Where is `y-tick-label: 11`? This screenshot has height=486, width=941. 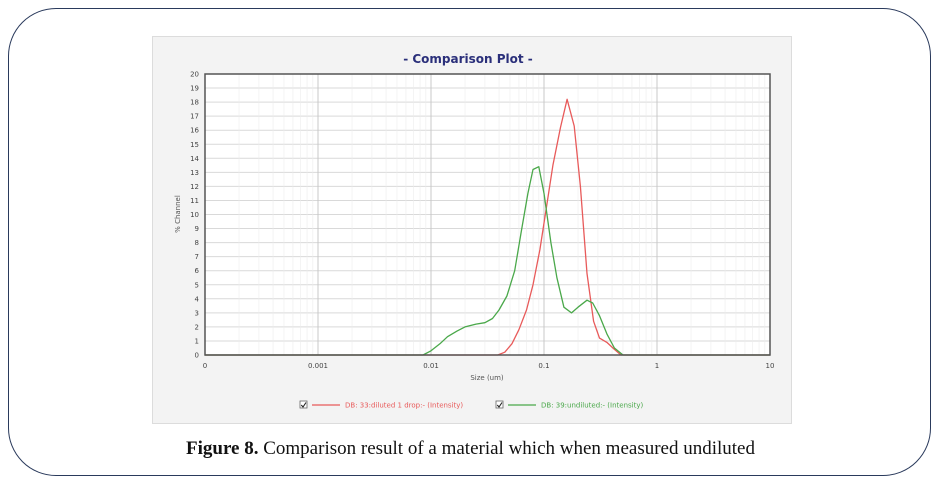 y-tick-label: 11 is located at coordinates (194, 201).